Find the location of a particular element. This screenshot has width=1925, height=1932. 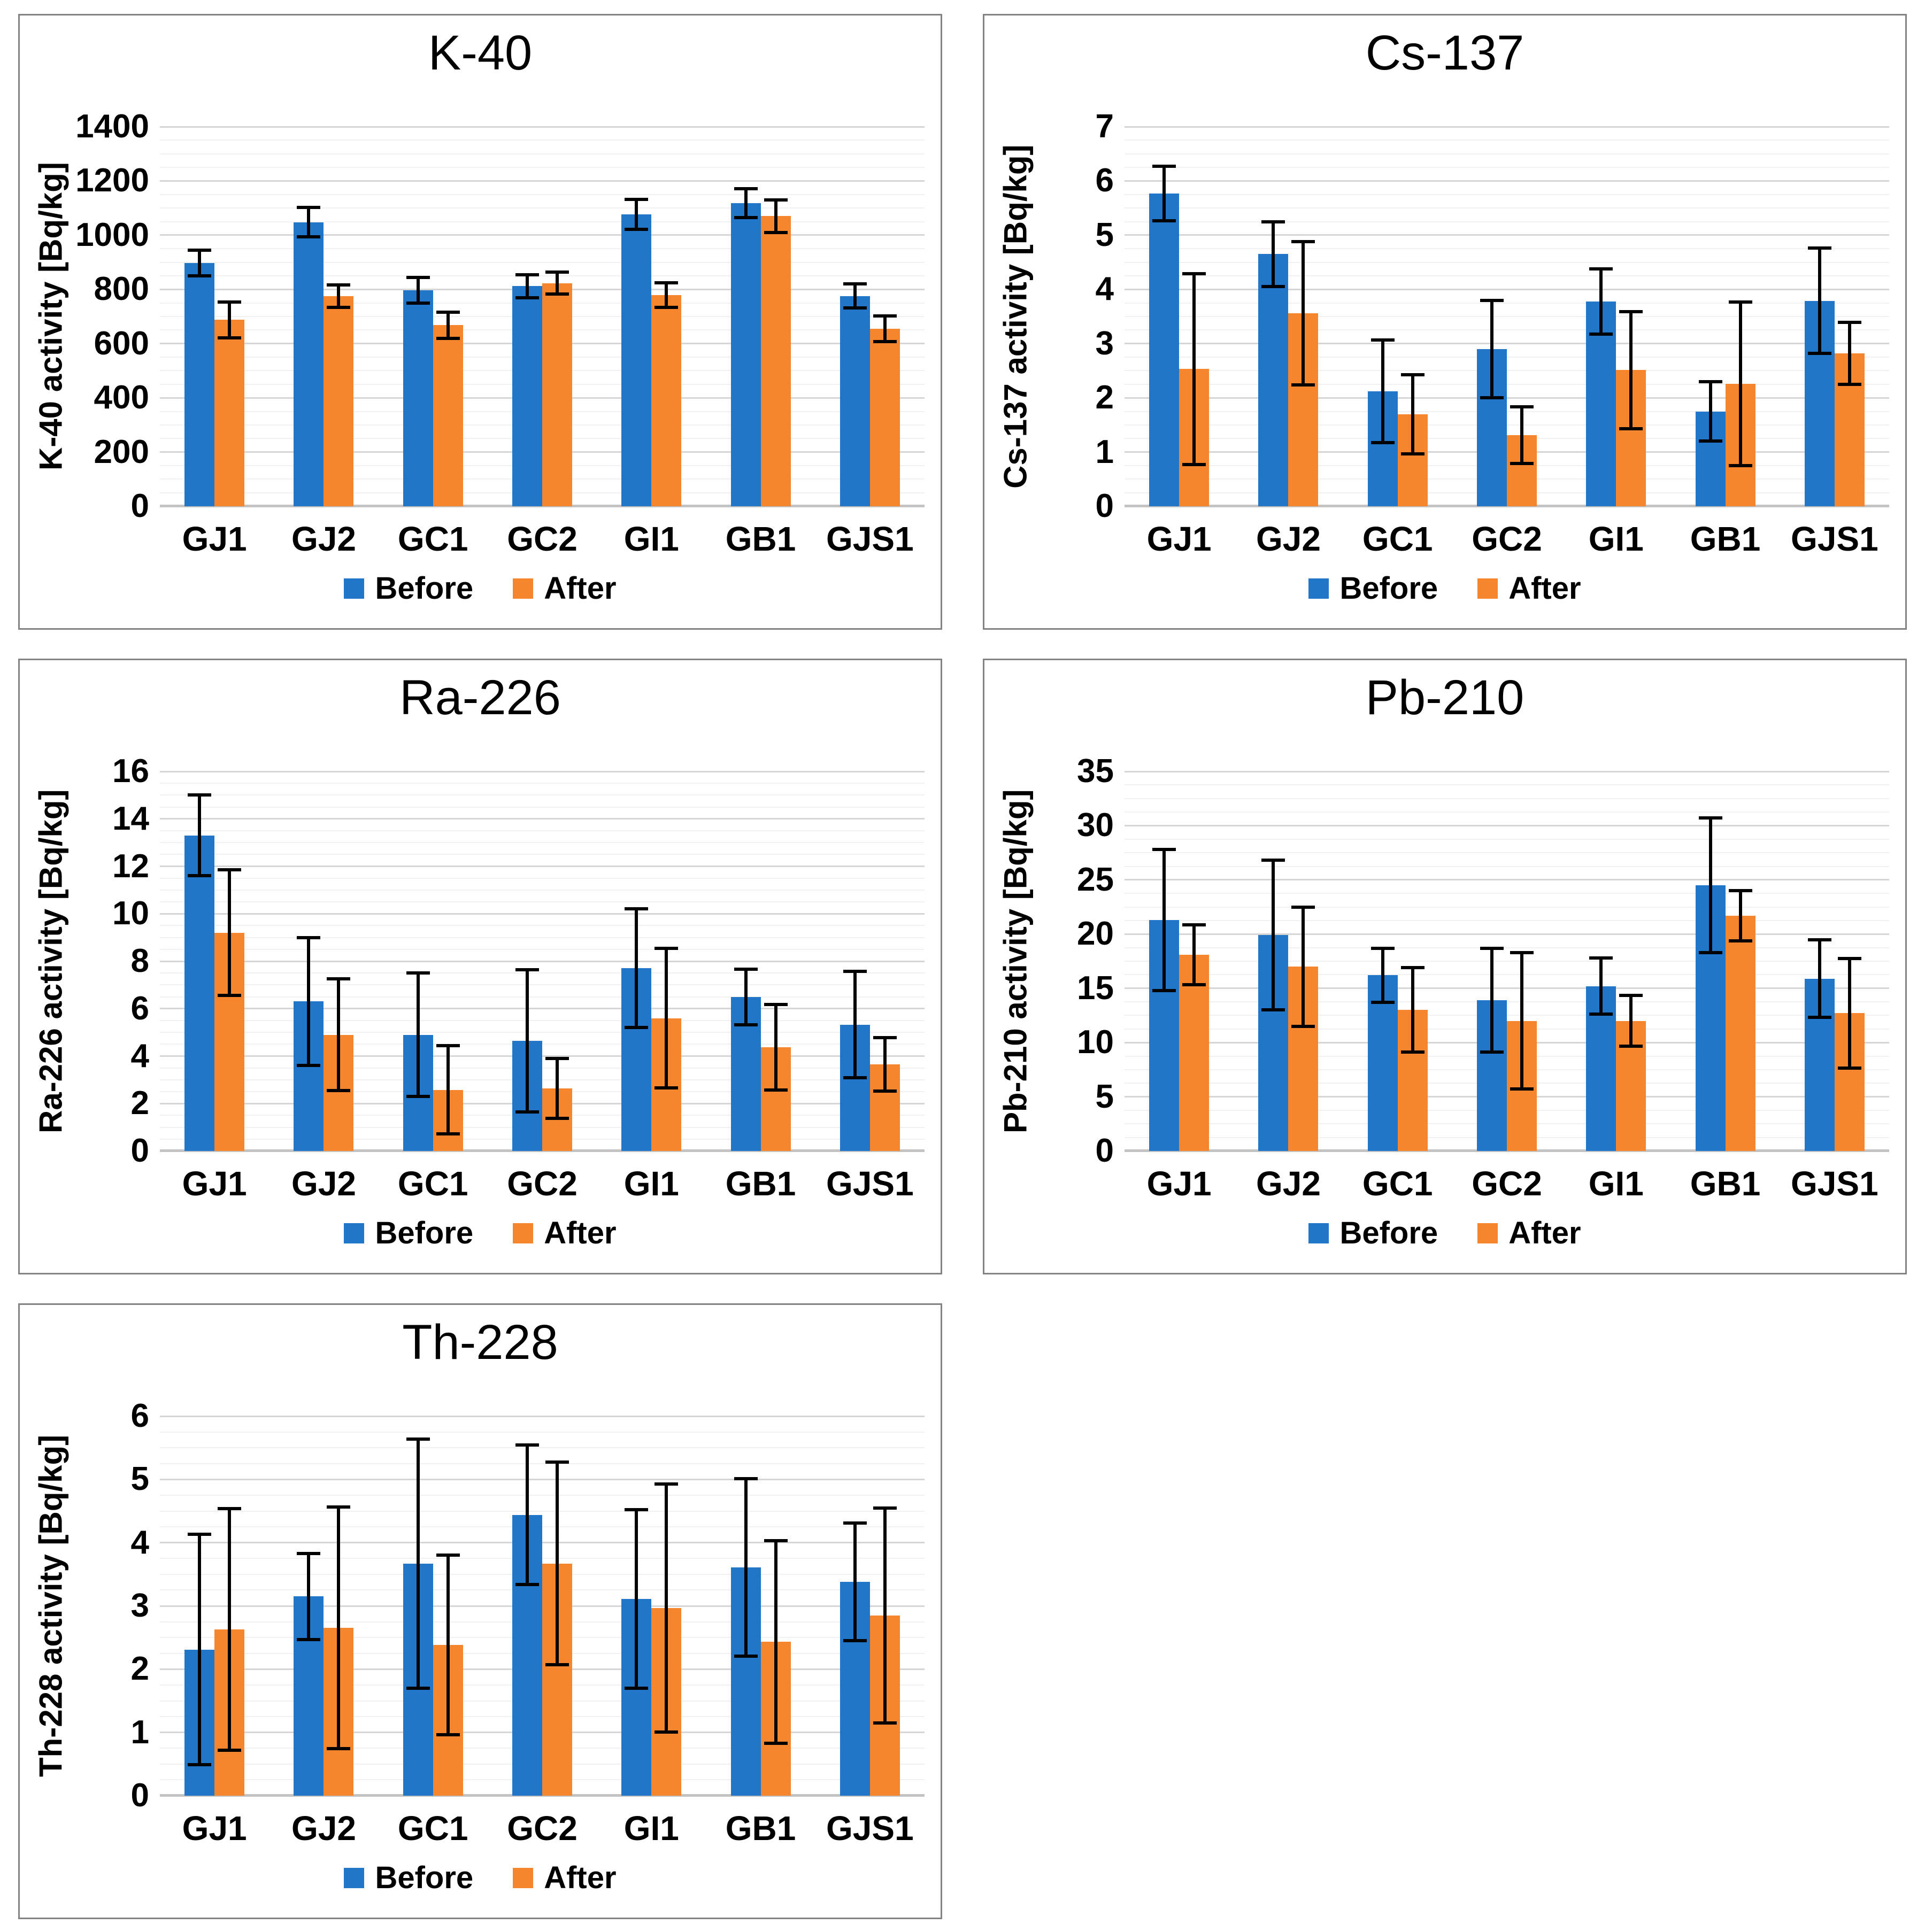

y-tick-label: 30 is located at coordinates (1095, 826).